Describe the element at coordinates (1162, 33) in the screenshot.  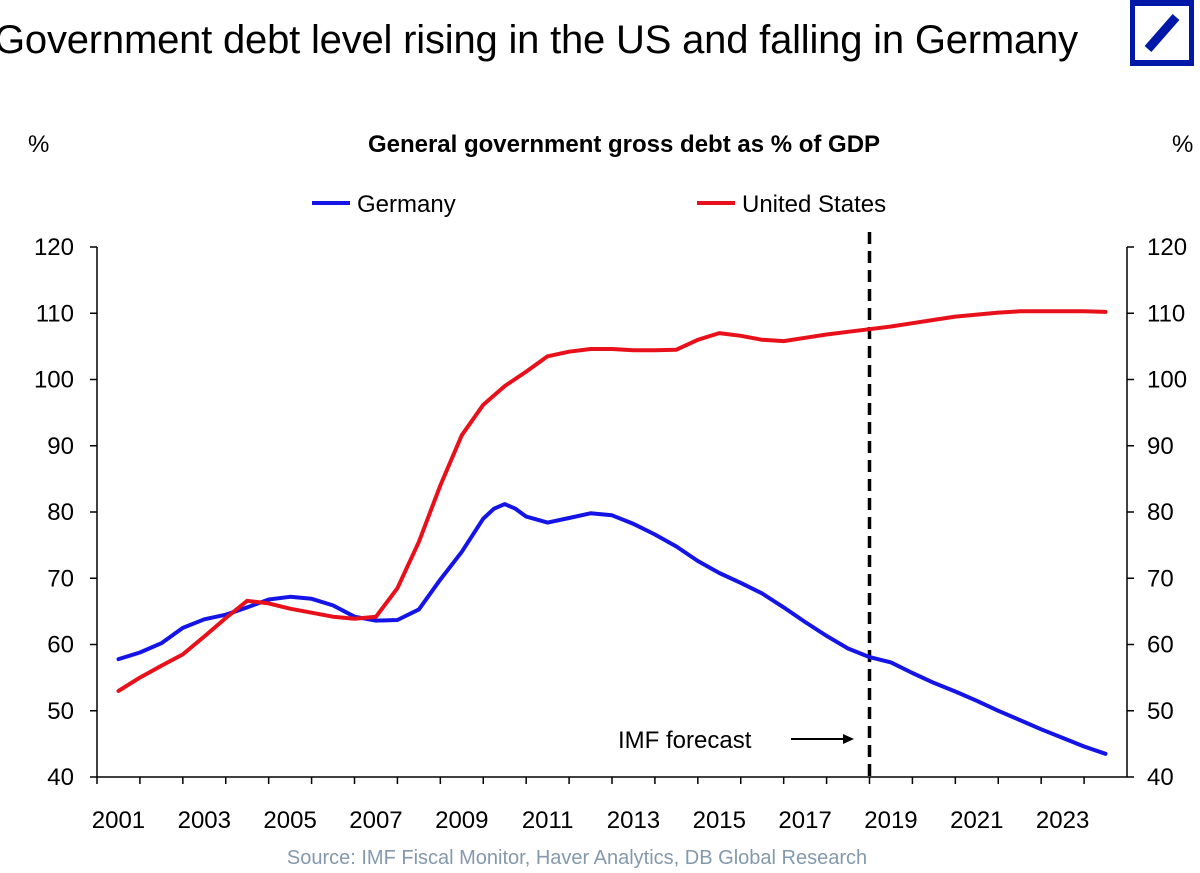
I see `deutsche-bank-logo` at that location.